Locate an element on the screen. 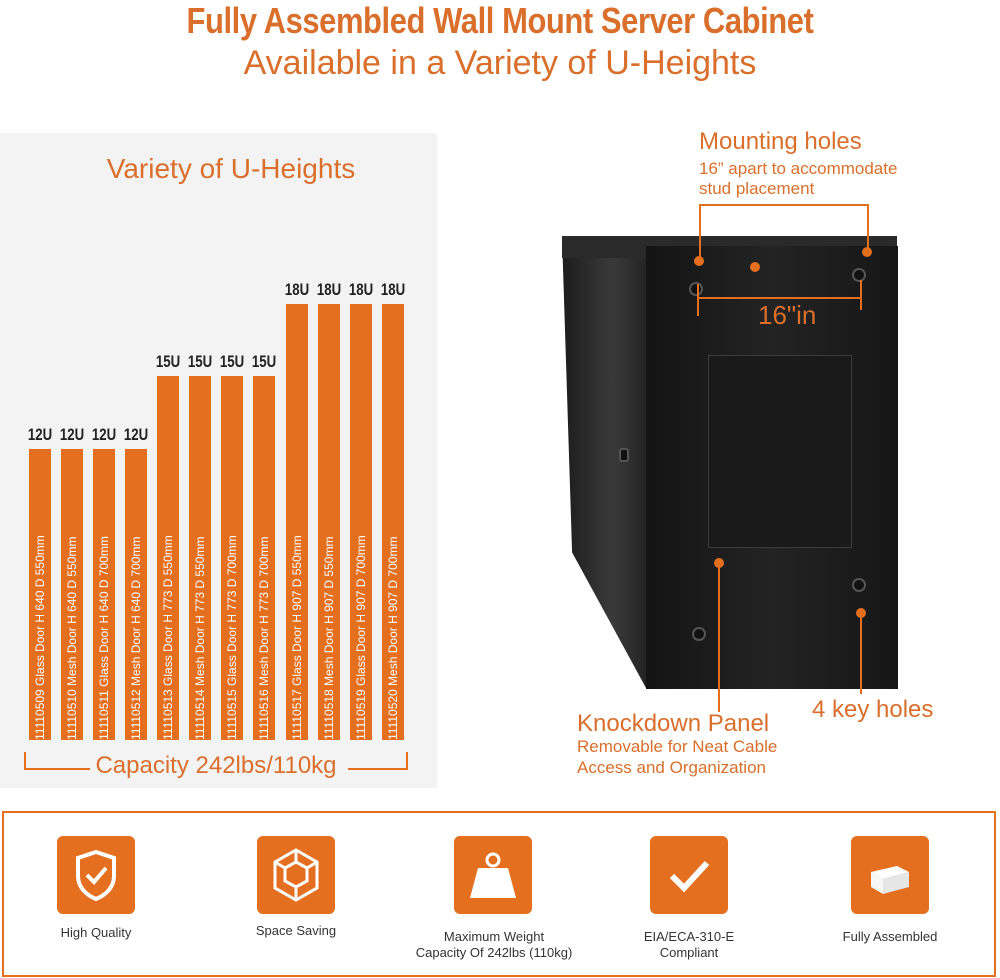 The width and height of the screenshot is (1000, 978). u-height-bar: 11110515 Glass Door H 773 D 700mm is located at coordinates (232, 558).